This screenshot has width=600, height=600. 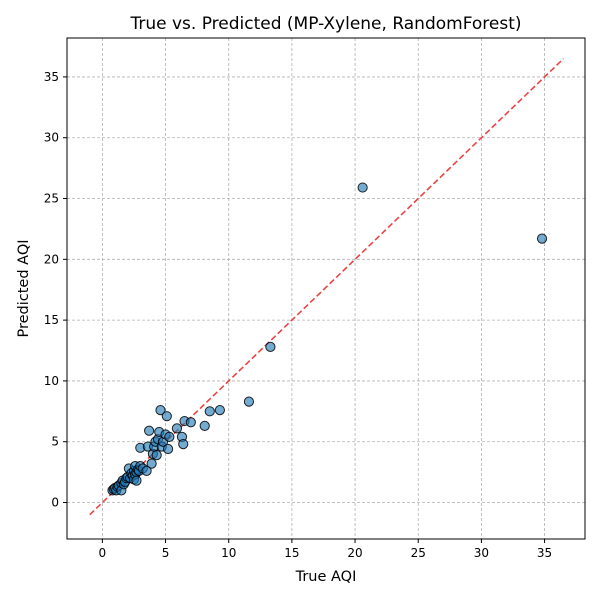 What do you see at coordinates (228, 553) in the screenshot?
I see `x-tick-label: 10` at bounding box center [228, 553].